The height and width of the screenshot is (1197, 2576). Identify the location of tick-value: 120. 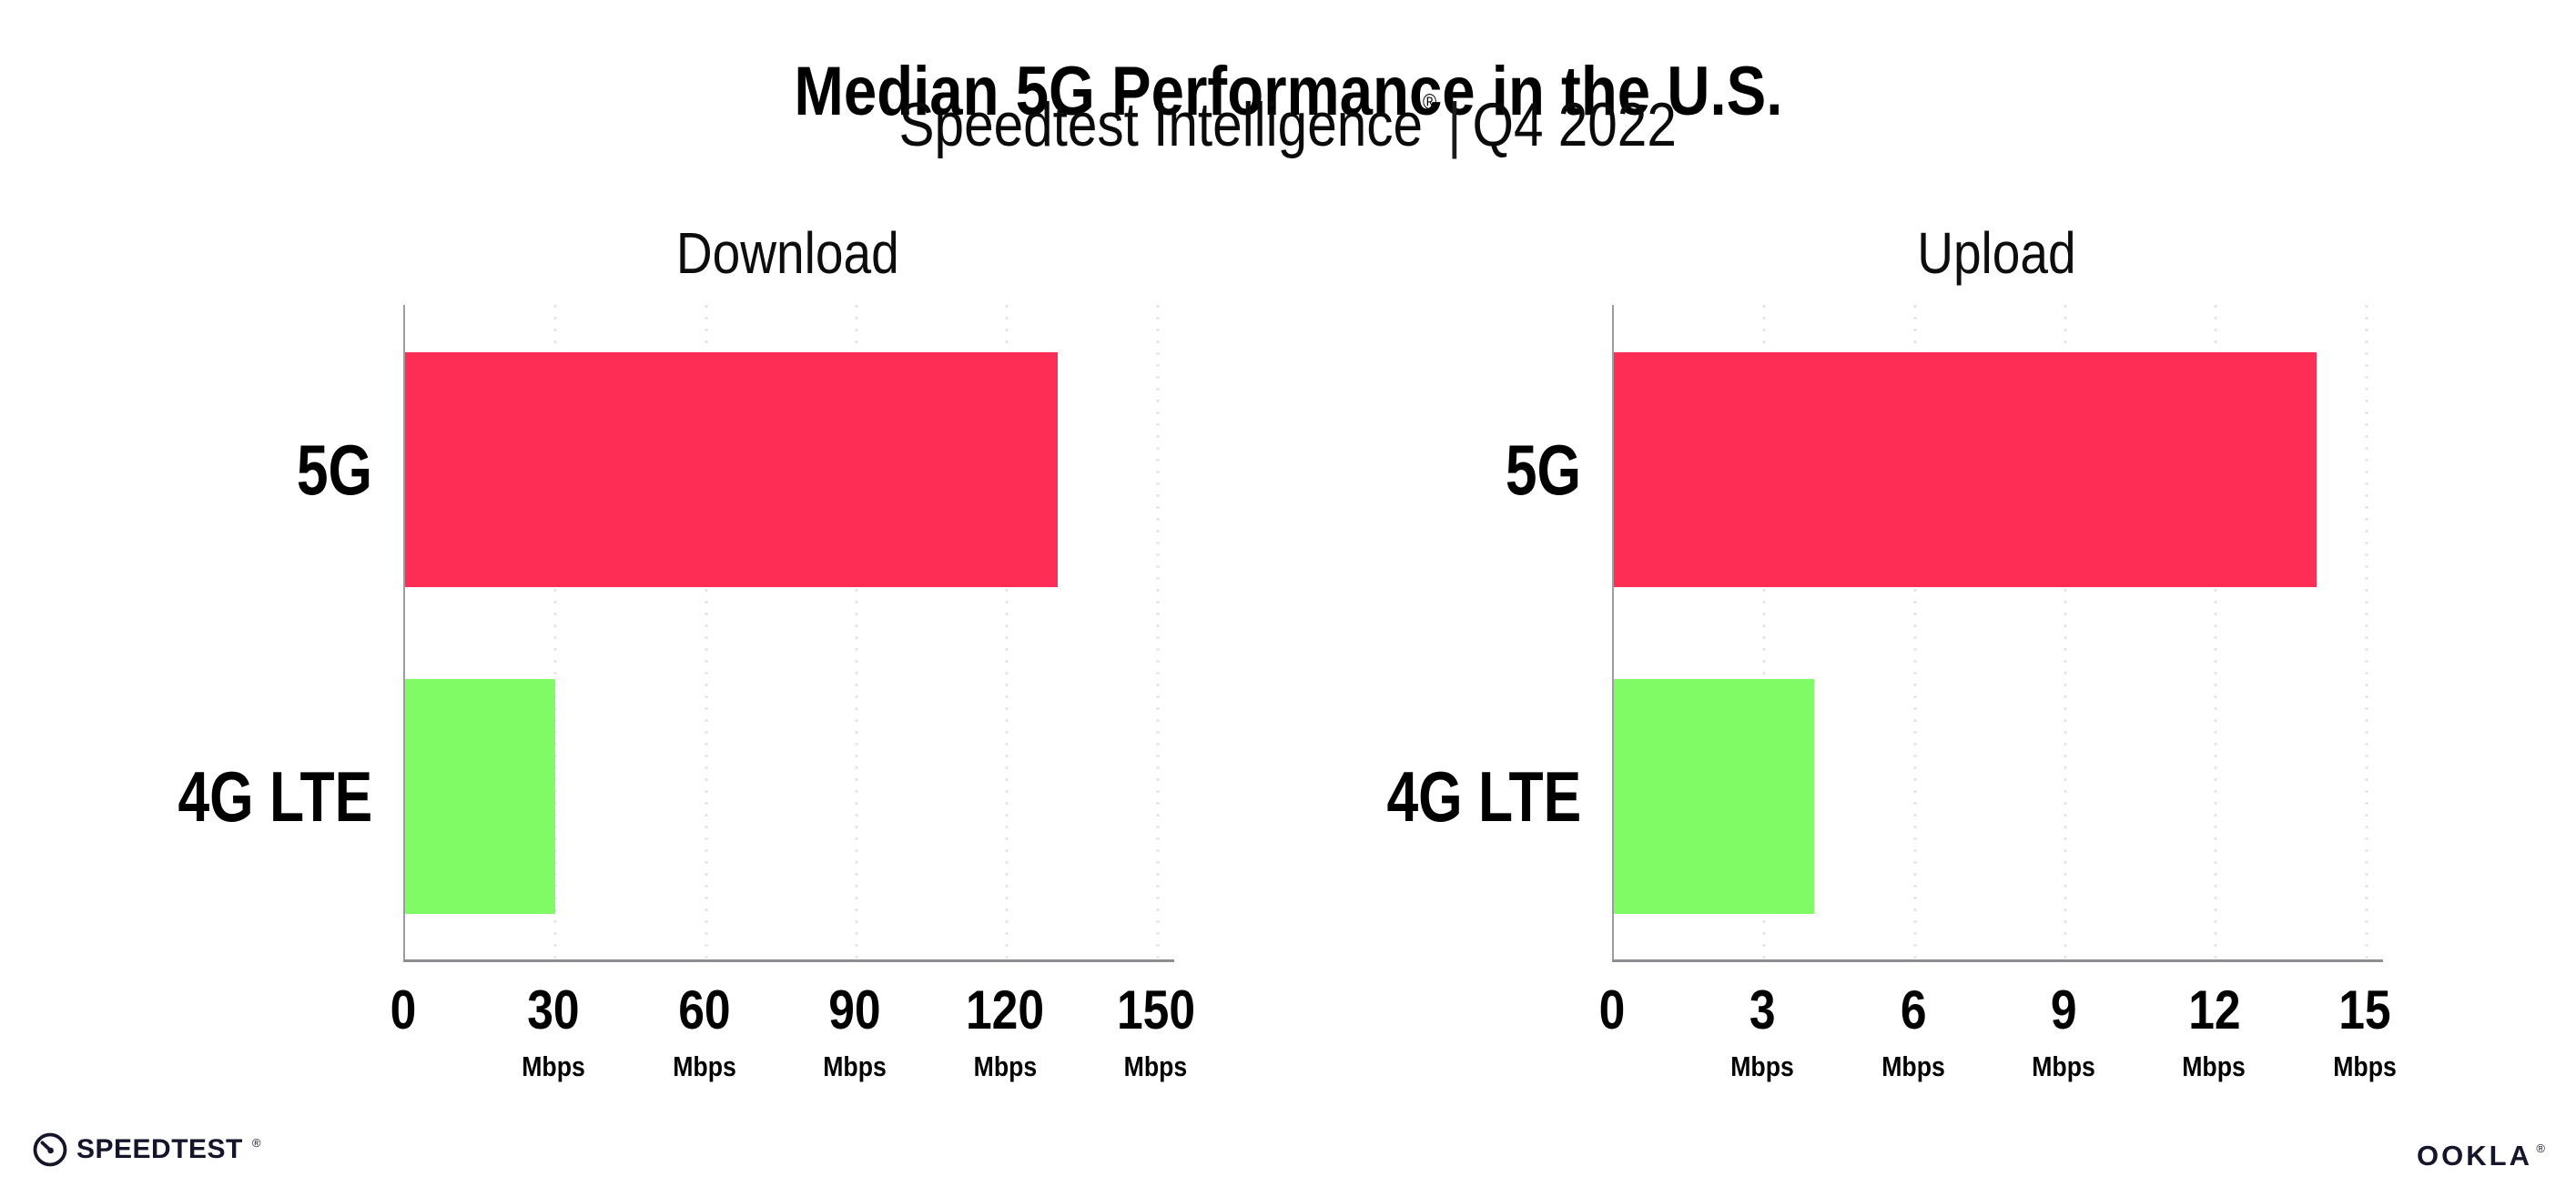
(1005, 1010).